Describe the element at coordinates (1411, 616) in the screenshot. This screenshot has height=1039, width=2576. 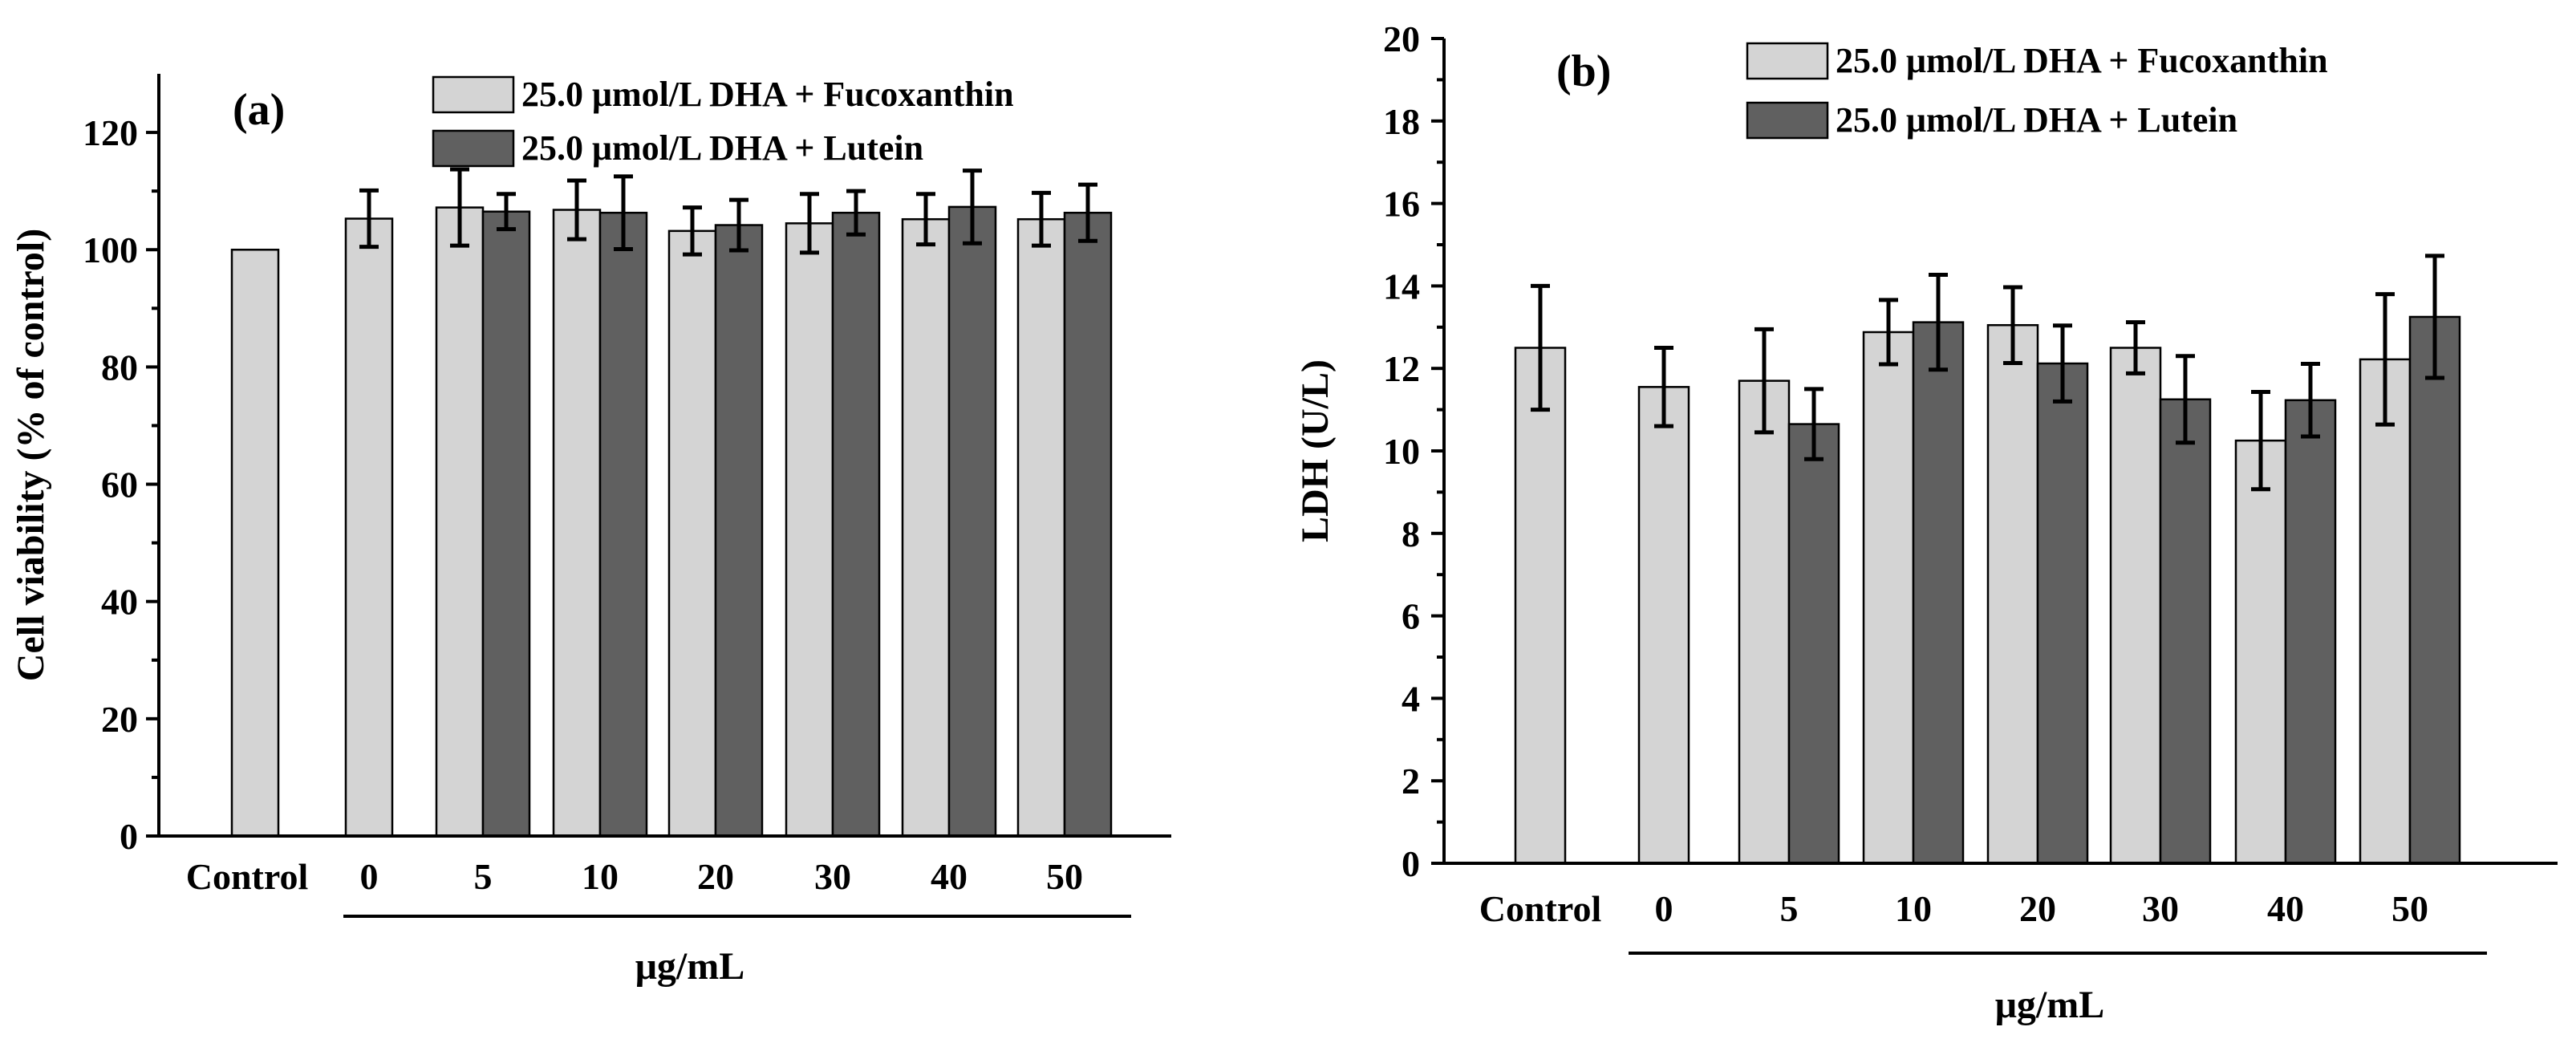
I see `y-tick-label: 6` at that location.